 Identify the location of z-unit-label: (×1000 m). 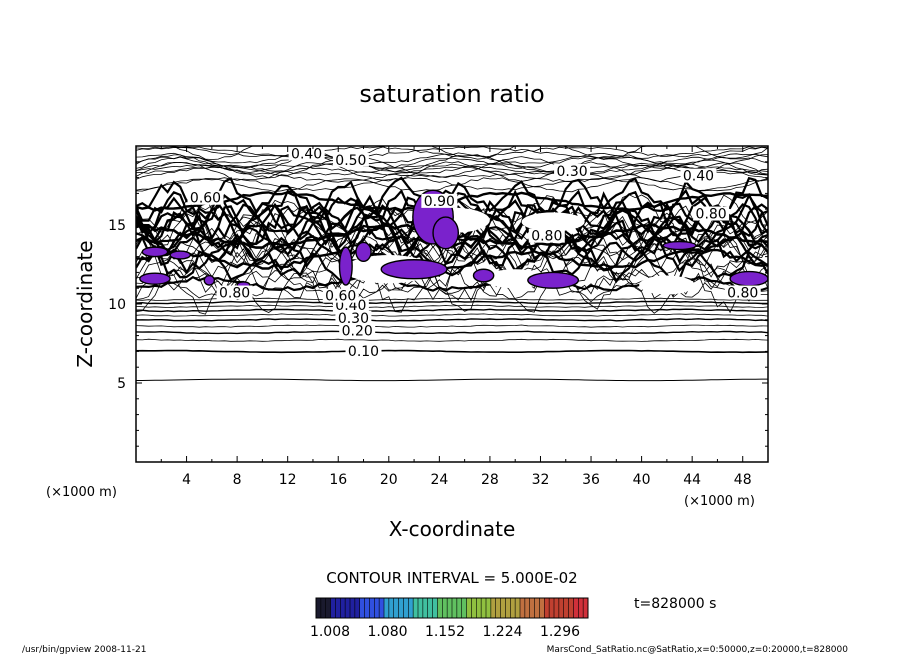
(81, 492).